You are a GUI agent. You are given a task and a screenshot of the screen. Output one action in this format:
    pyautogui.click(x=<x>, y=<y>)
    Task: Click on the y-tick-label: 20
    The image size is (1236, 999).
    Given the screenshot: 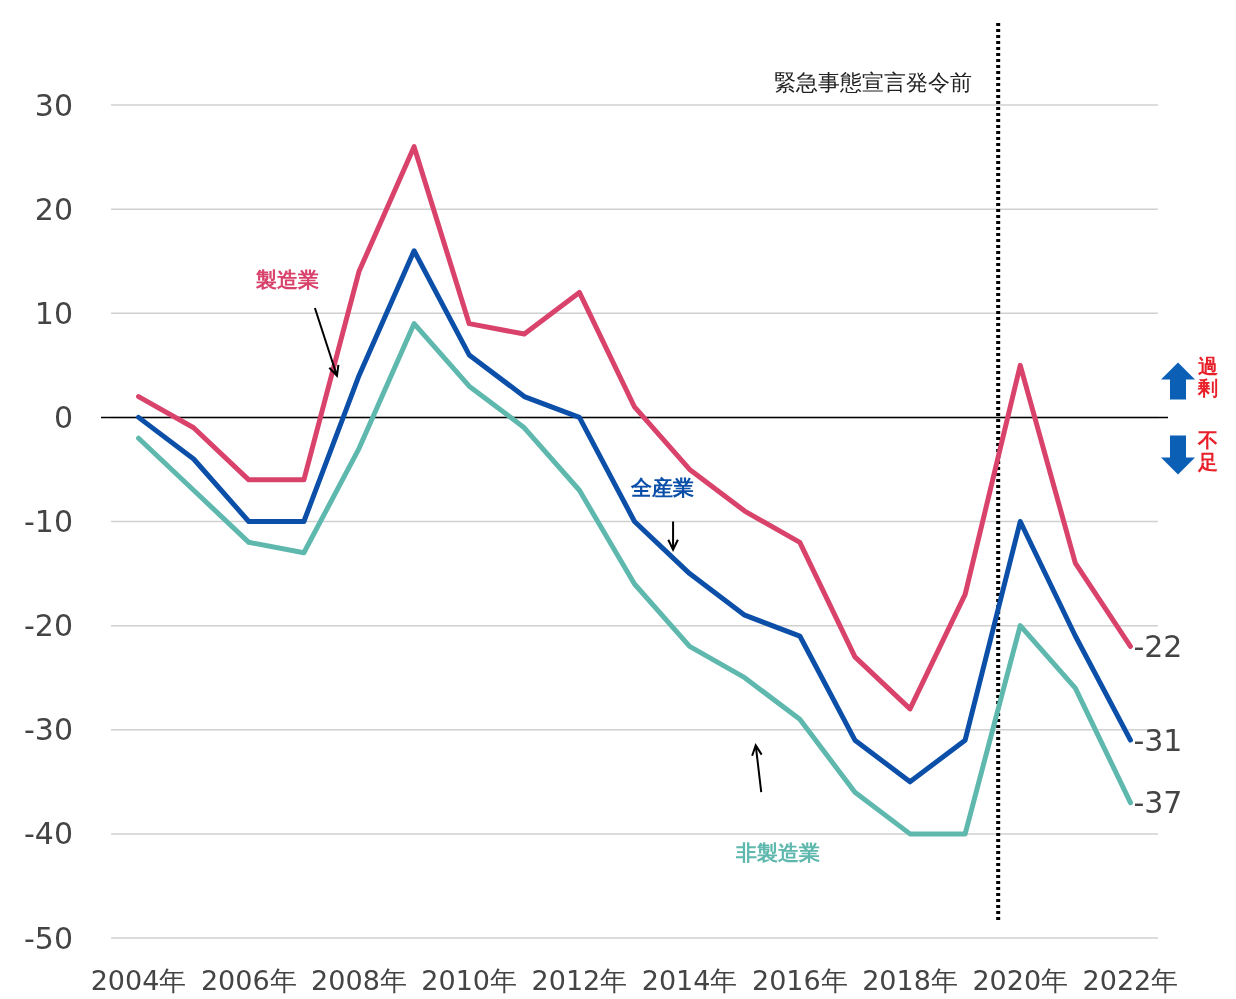 What is the action you would take?
    pyautogui.click(x=53, y=209)
    